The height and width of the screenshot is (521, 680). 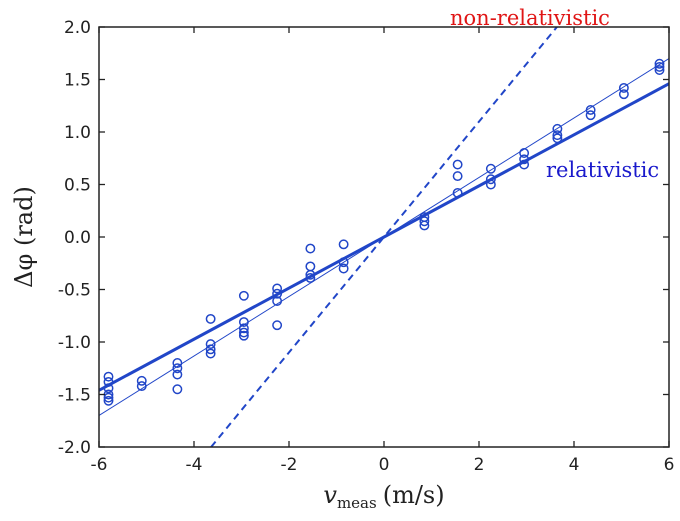 I want to click on x-axis-label: vmeas (m/s), so click(x=383, y=496).